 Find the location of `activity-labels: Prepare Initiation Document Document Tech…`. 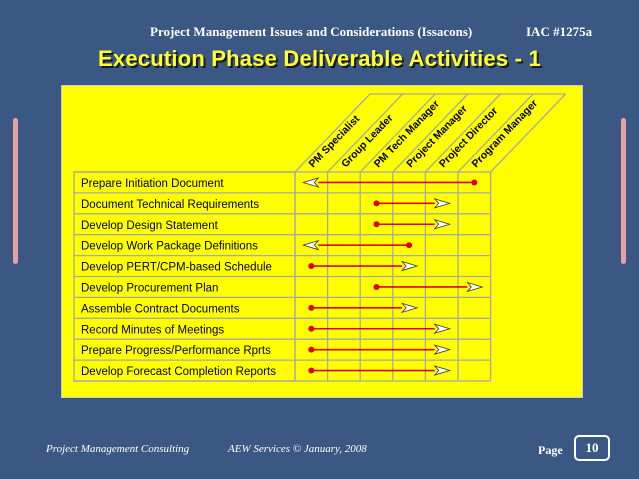

activity-labels: Prepare Initiation Document Document Tech… is located at coordinates (178, 278).